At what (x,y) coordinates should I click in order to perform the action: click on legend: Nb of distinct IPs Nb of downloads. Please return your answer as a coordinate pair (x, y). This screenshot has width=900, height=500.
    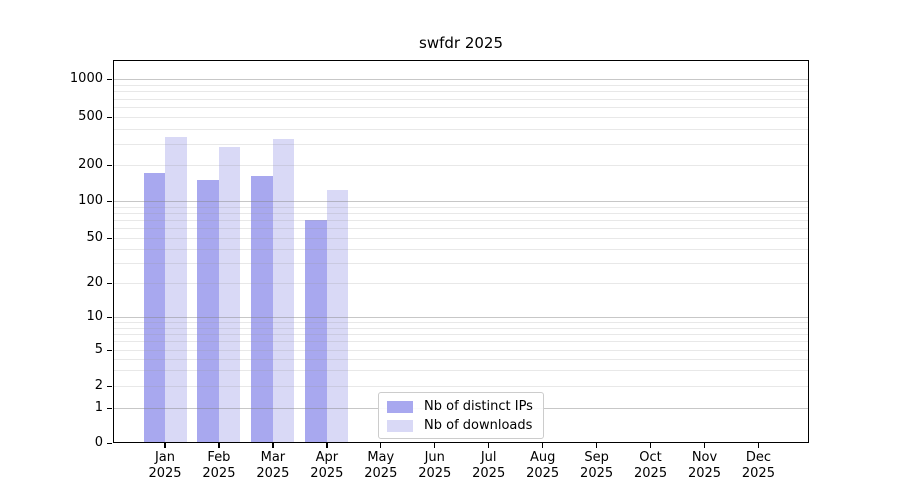
    Looking at the image, I should click on (461, 415).